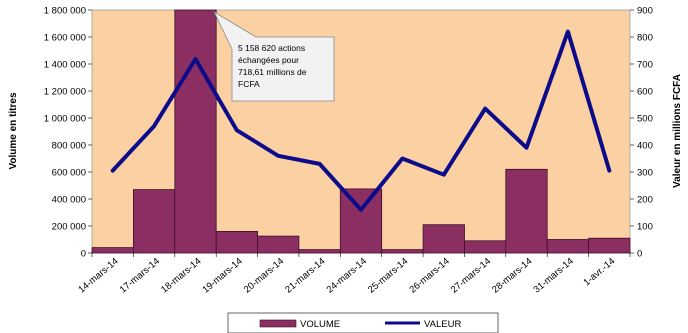 The height and width of the screenshot is (333, 688). Describe the element at coordinates (677, 131) in the screenshot. I see `y-right-title: Valeur en millions FCFA` at that location.